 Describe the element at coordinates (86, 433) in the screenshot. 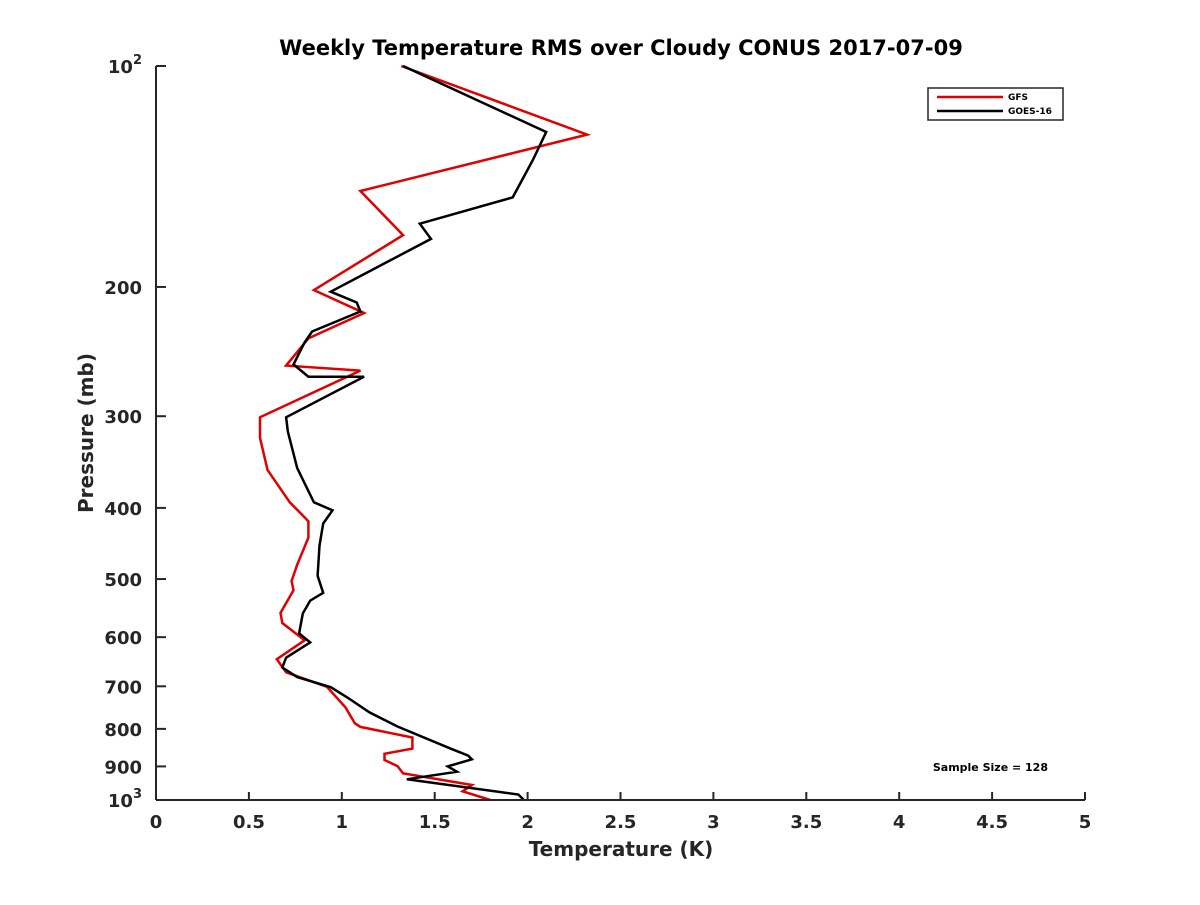

I see `y-axis-label: Pressure (mb)` at that location.